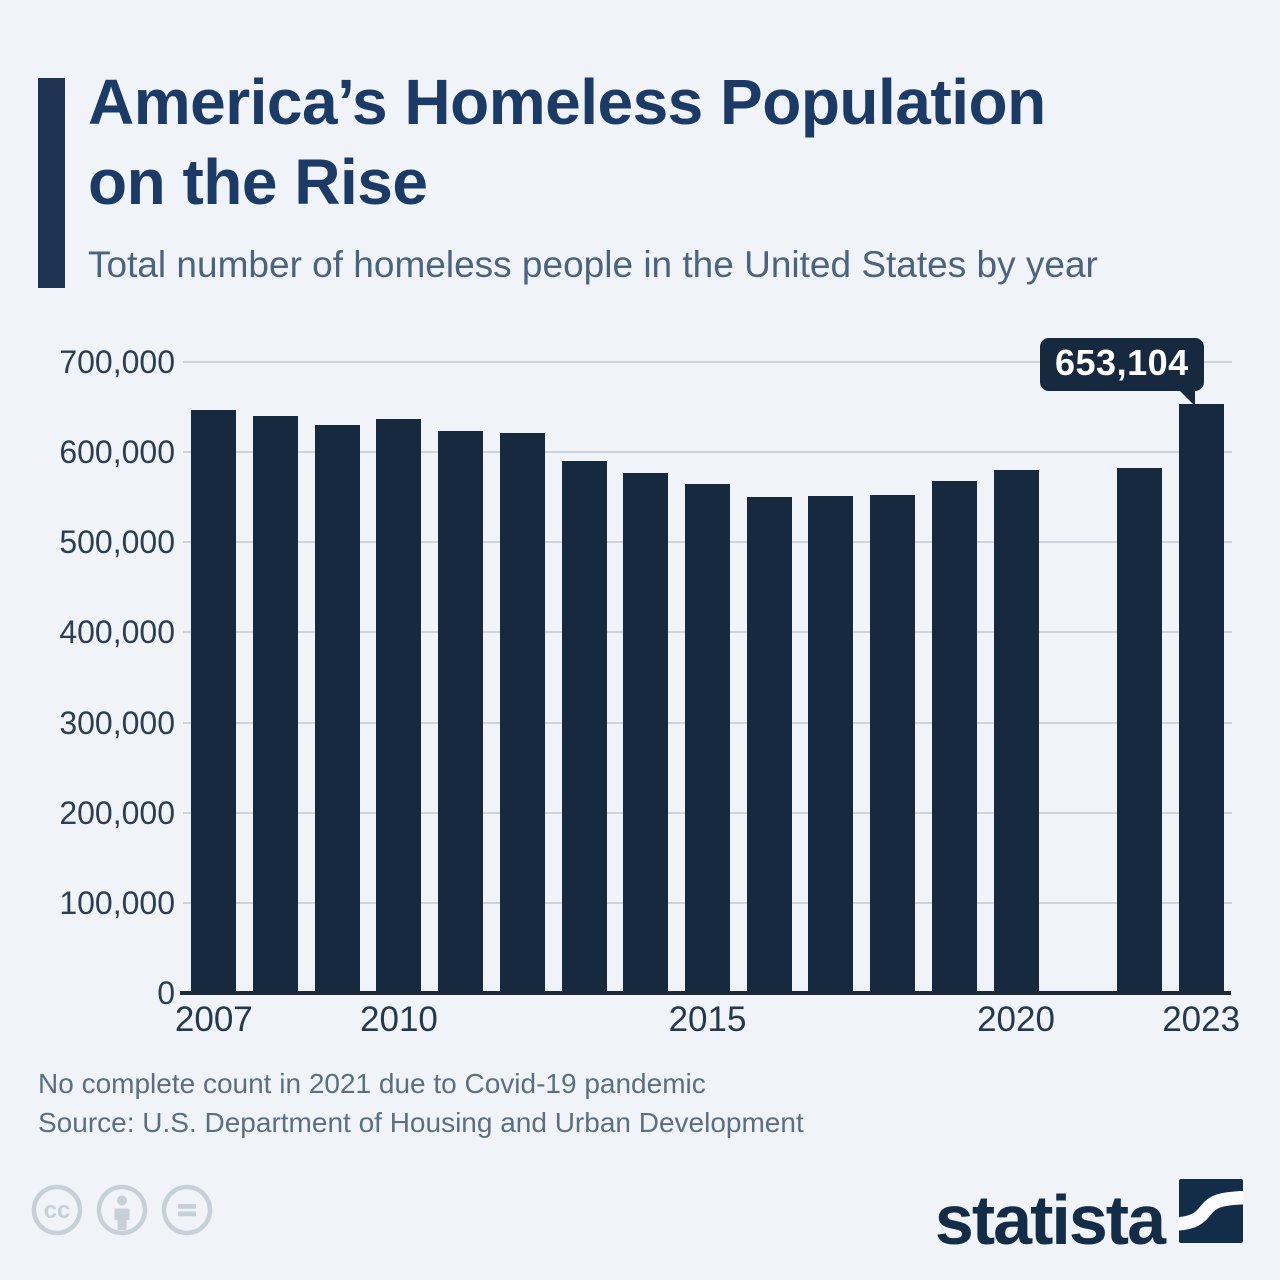 The width and height of the screenshot is (1280, 1280). What do you see at coordinates (276, 704) in the screenshot?
I see `bar-2008` at bounding box center [276, 704].